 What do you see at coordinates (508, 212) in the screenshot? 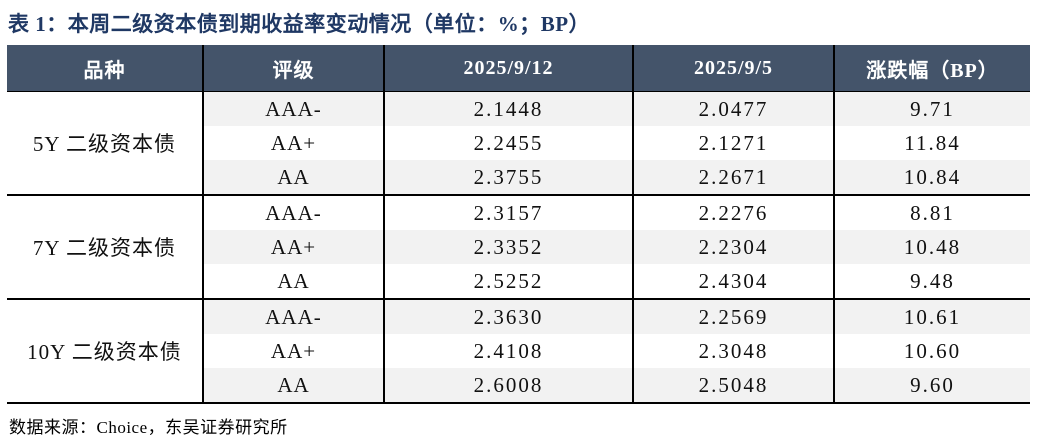
I see `yield-current-cell: 2.3157` at bounding box center [508, 212].